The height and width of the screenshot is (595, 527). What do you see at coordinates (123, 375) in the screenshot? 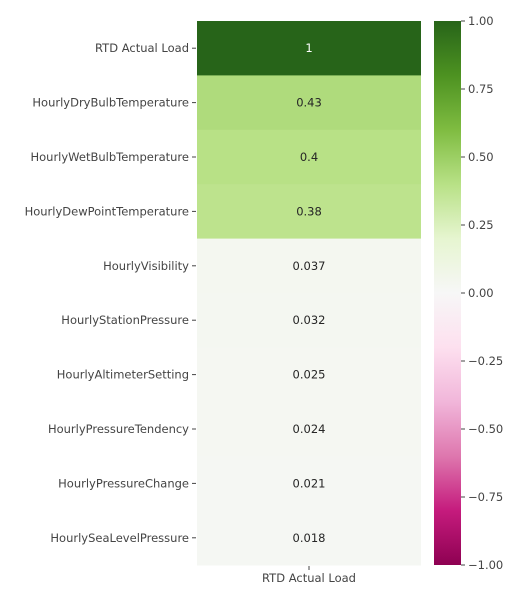
I see `row-tick-label: HourlyAltimeterSetting` at bounding box center [123, 375].